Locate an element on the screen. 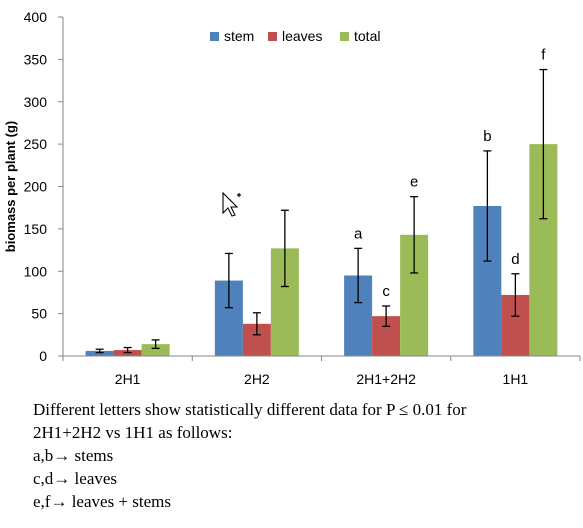  significance-letter: c is located at coordinates (386, 291).